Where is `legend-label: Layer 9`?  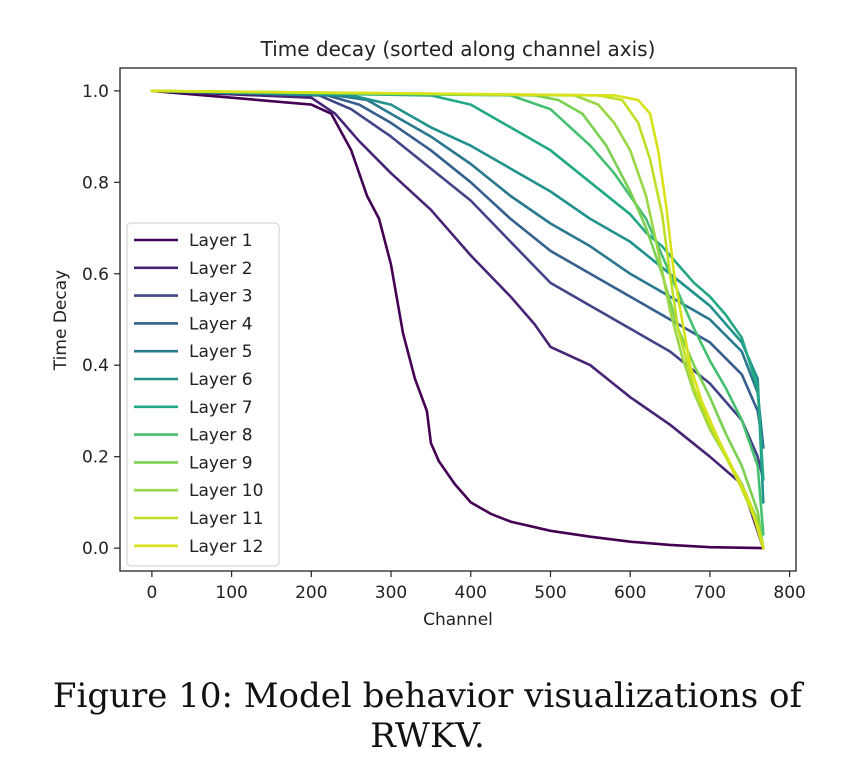 legend-label: Layer 9 is located at coordinates (221, 463).